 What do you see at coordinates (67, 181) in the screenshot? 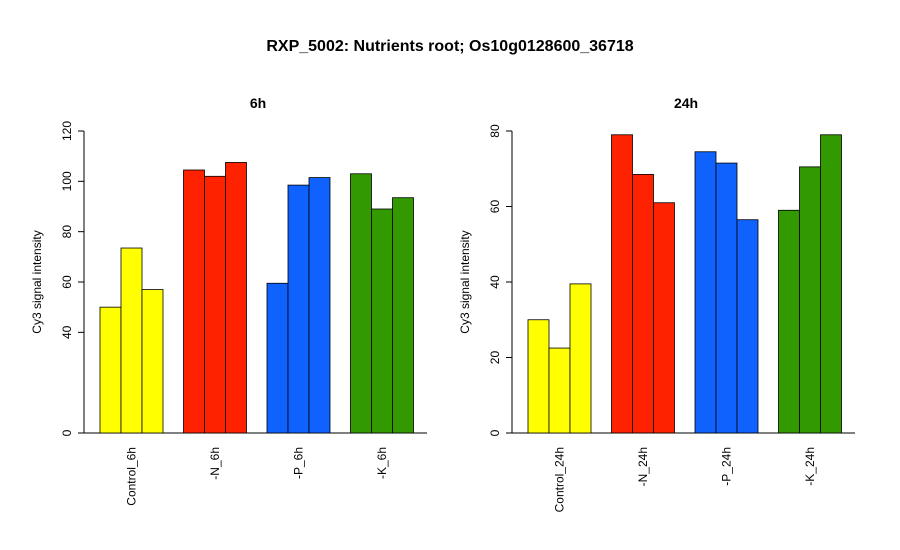
I see `y-tick-label-0-4: 100` at bounding box center [67, 181].